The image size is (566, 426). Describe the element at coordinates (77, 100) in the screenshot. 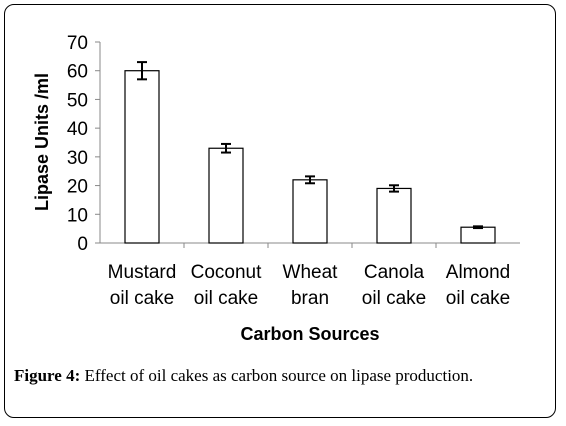

I see `y-tick-label: 50` at that location.